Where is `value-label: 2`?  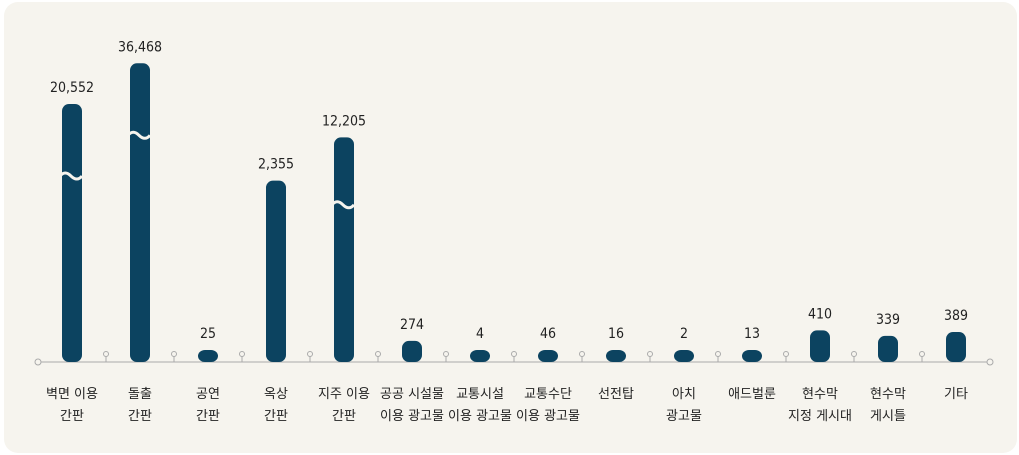
value-label: 2 is located at coordinates (684, 334).